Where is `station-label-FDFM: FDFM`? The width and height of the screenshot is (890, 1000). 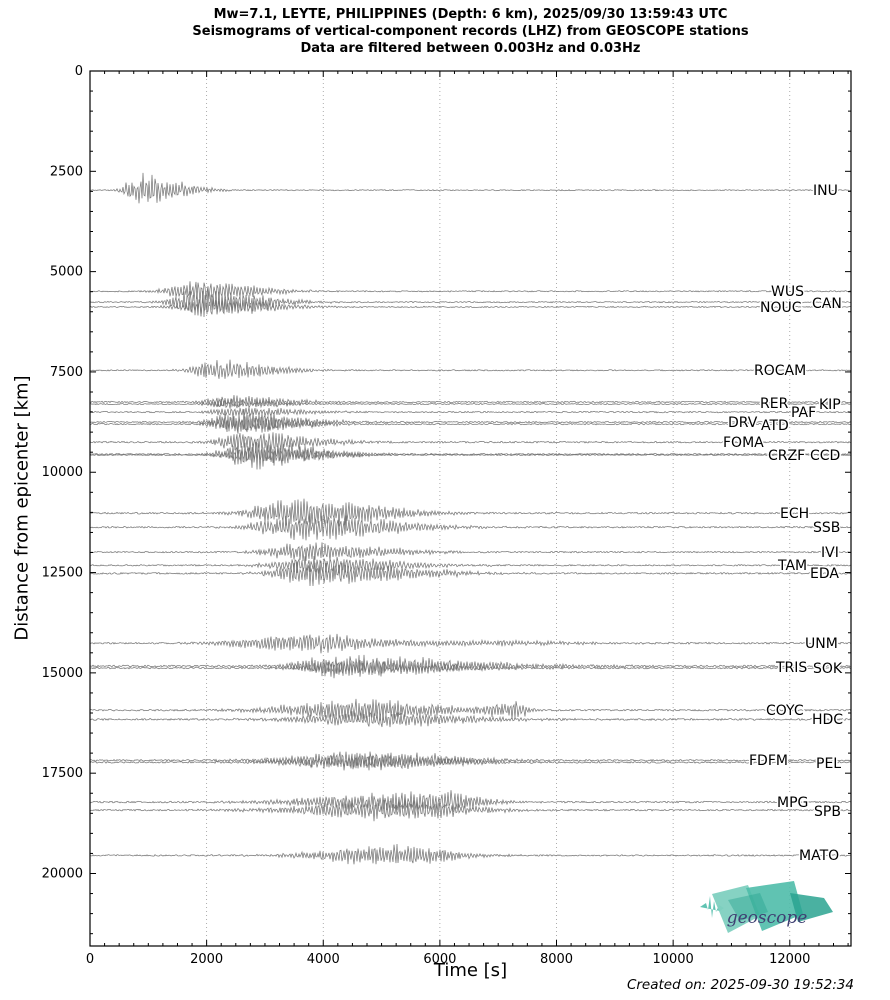 station-label-FDFM: FDFM is located at coordinates (768, 761).